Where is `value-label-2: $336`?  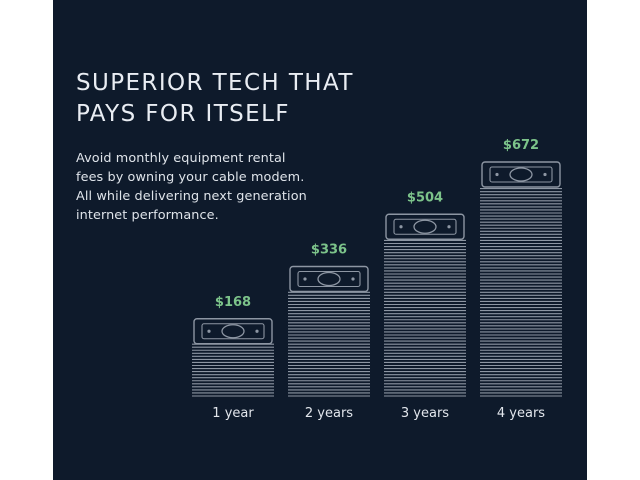
value-label-2: $336 is located at coordinates (329, 250).